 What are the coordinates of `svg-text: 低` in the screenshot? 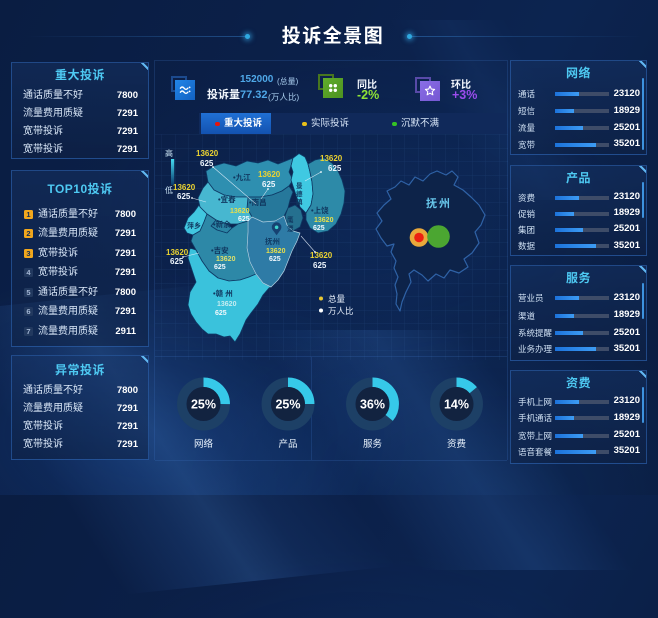 It's located at (169, 190).